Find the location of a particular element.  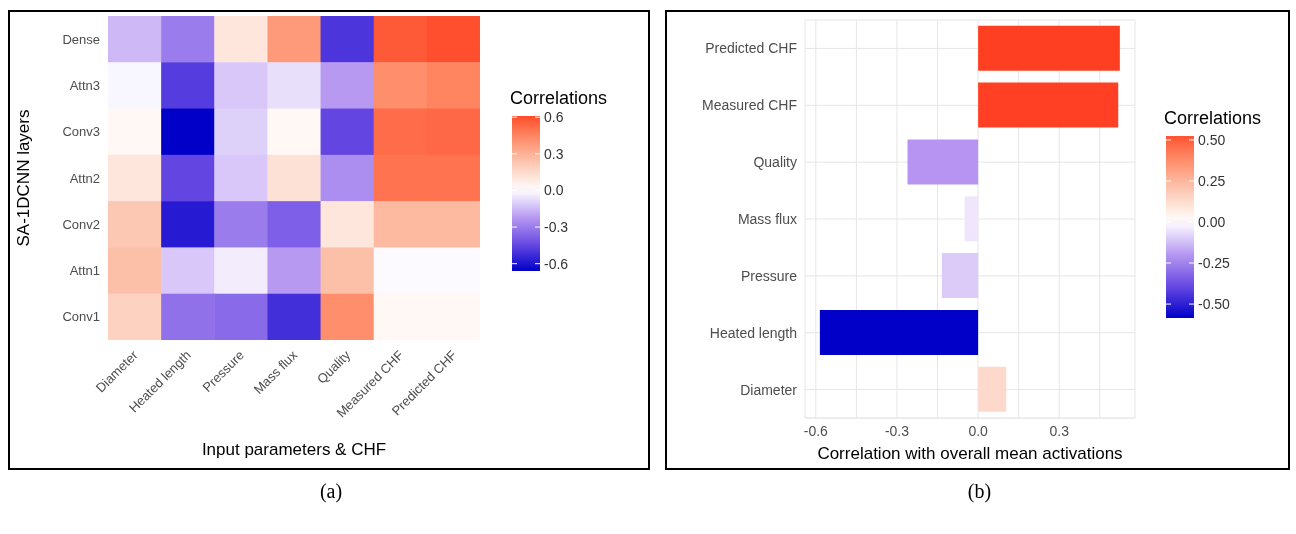

color-bar-label: -0.25 is located at coordinates (1214, 263).